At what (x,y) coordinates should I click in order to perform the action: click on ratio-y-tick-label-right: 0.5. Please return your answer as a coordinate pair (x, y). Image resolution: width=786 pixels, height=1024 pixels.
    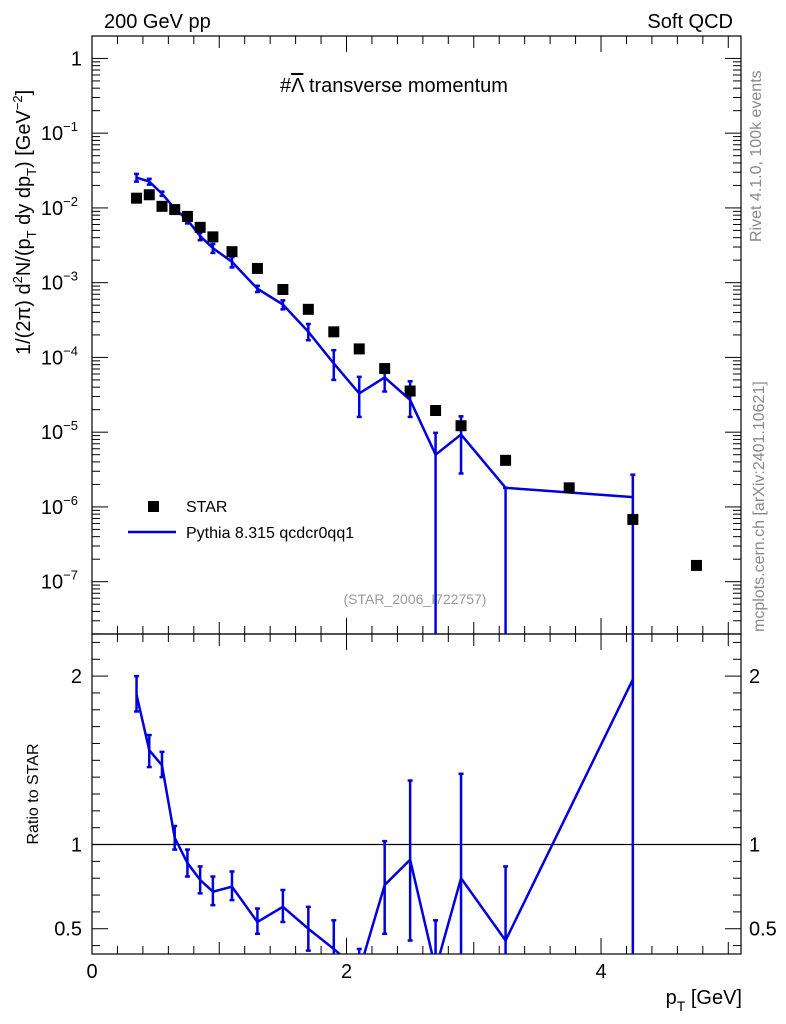
    Looking at the image, I should click on (763, 930).